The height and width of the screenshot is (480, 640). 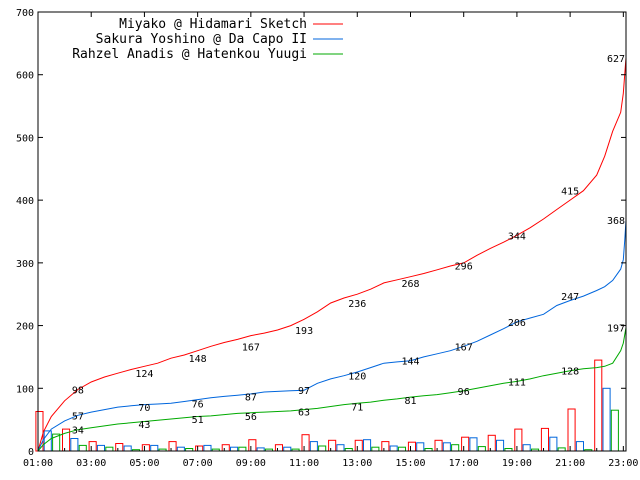 What do you see at coordinates (410, 284) in the screenshot?
I see `data-label: 268` at bounding box center [410, 284].